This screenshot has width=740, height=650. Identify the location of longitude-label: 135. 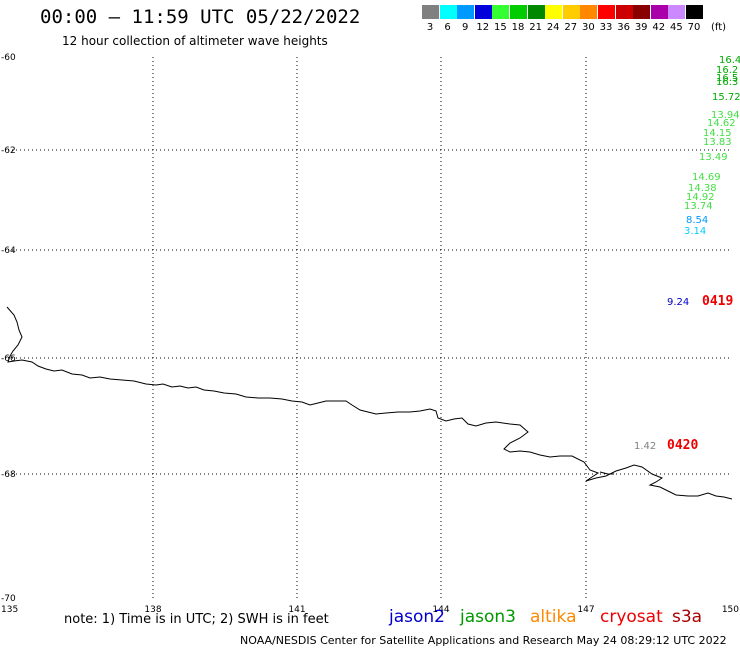
(9, 610).